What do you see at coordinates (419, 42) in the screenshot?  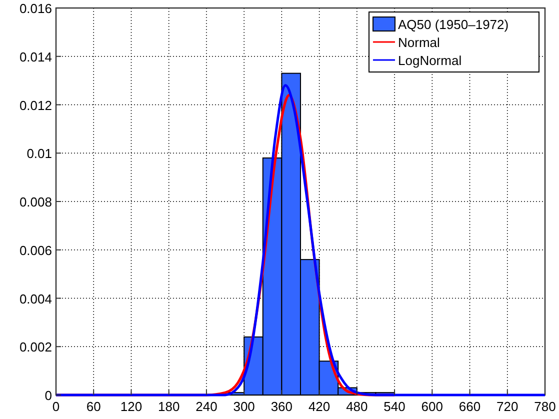 I see `legend-label: Normal` at bounding box center [419, 42].